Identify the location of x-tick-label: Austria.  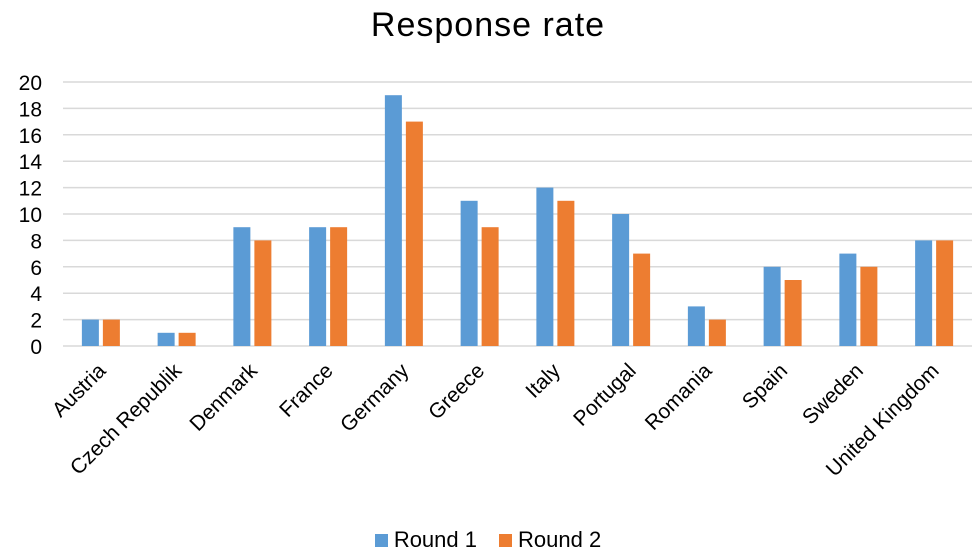
(79, 390).